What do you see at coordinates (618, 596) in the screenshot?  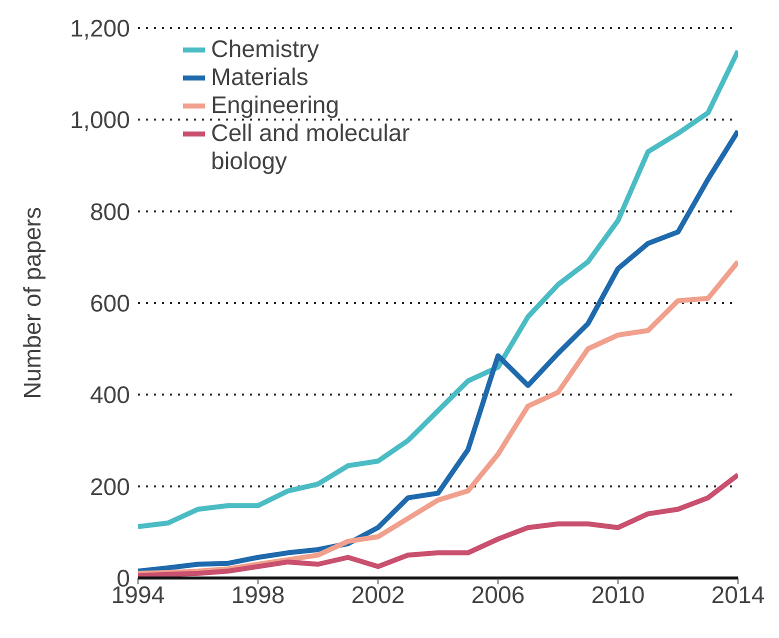 I see `x-tick-label: 2010` at bounding box center [618, 596].